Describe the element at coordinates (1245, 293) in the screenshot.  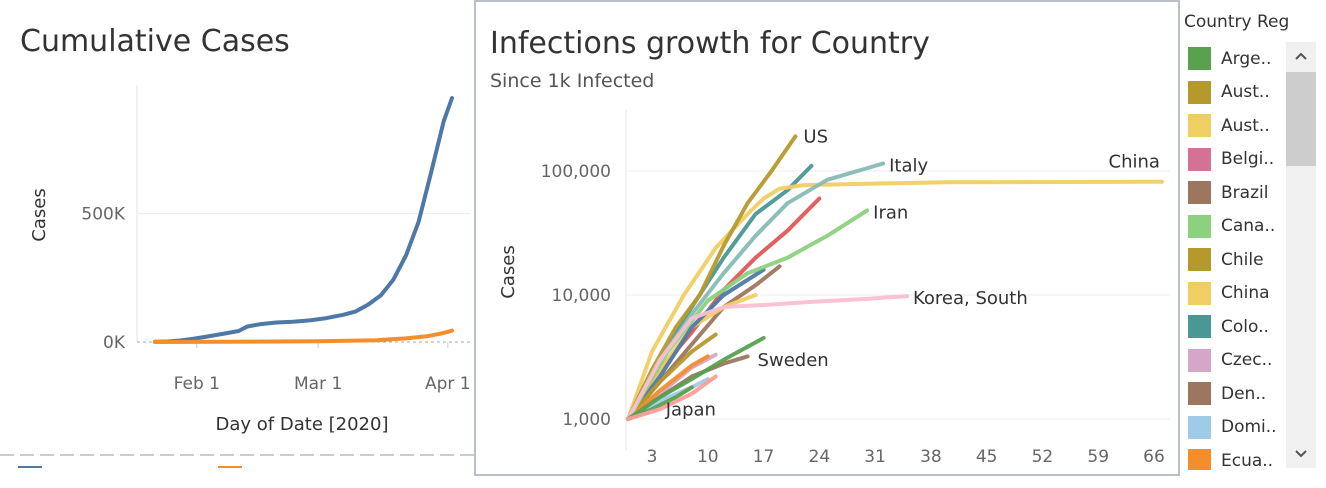
I see `legend-label: China` at that location.